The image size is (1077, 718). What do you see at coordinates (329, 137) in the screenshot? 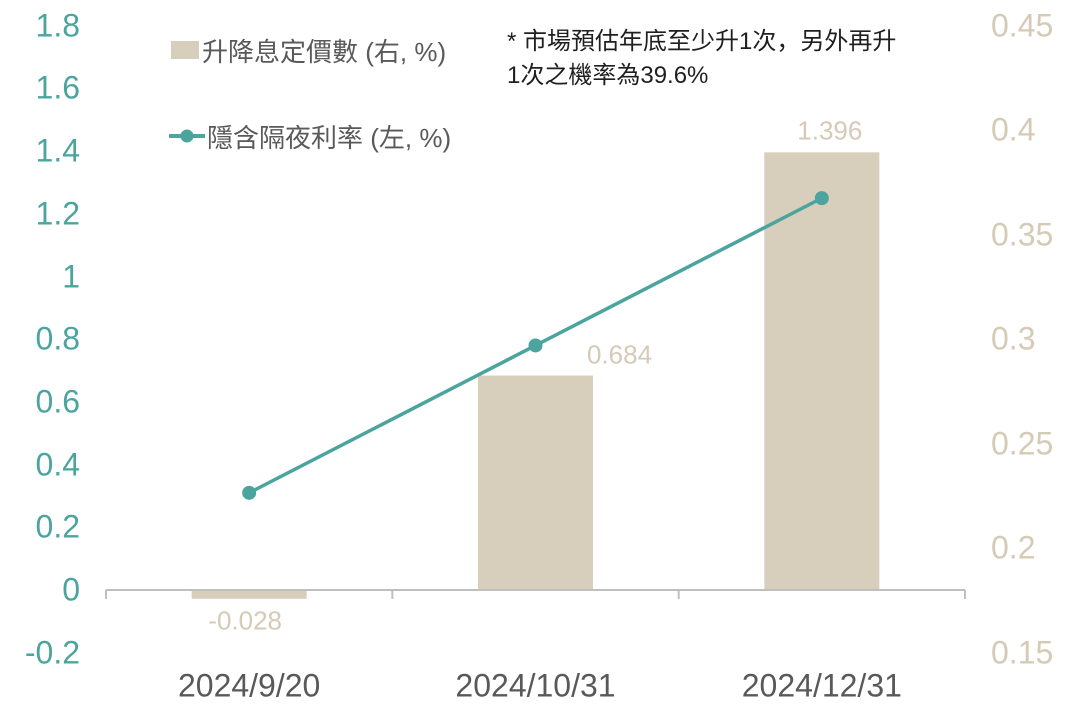
I see `legend-label-line-series: 隱含隔夜利率 (左, %)` at bounding box center [329, 137].